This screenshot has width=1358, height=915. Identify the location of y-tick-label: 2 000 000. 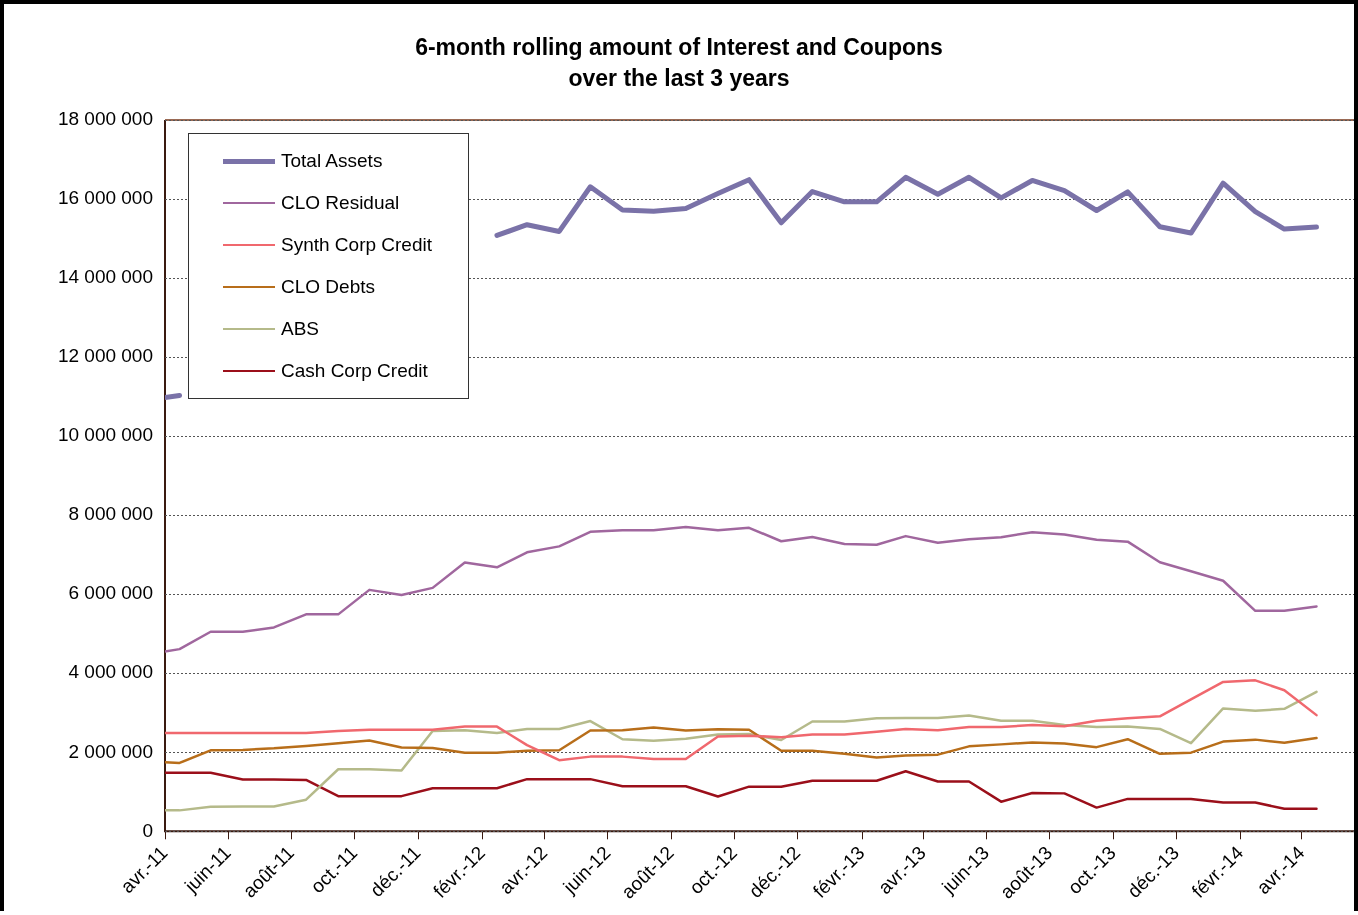
(110, 751).